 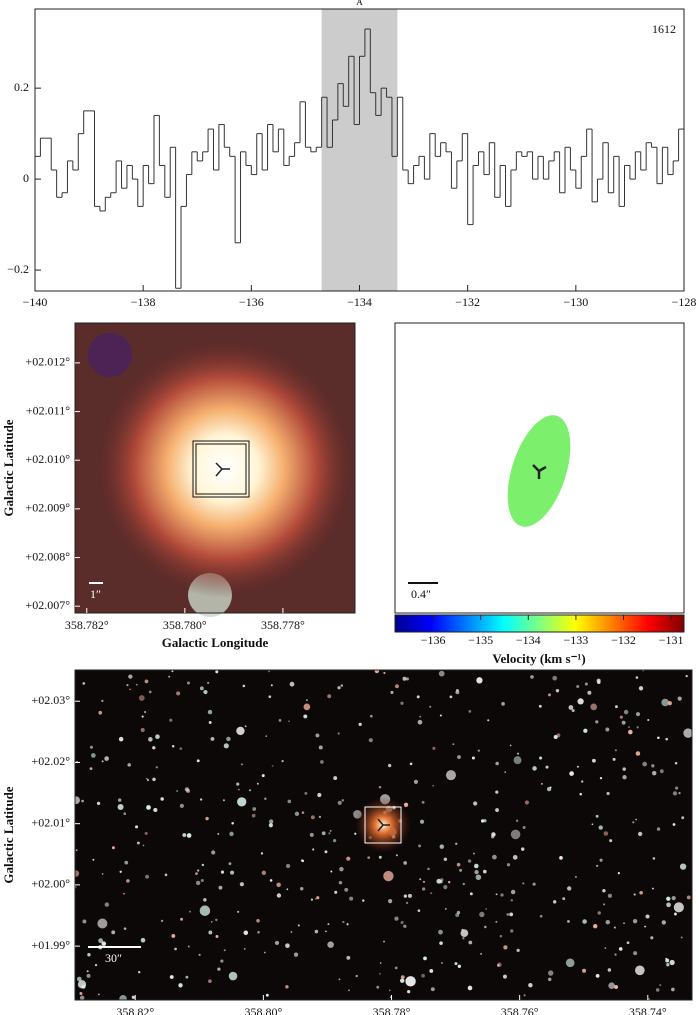 I want to click on x-tick-label: 358.74°, so click(x=648, y=1010).